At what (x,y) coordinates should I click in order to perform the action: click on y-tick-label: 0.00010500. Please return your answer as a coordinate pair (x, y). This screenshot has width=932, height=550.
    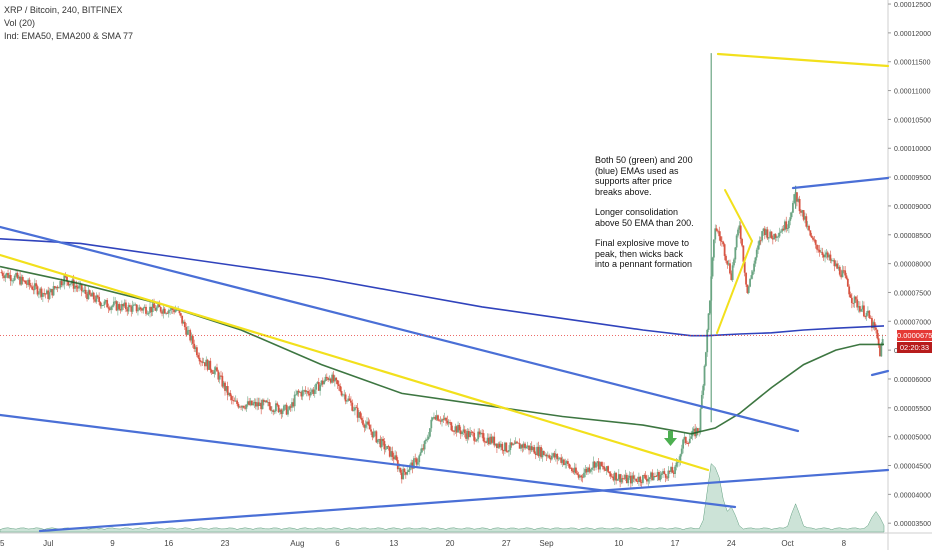
    Looking at the image, I should click on (912, 120).